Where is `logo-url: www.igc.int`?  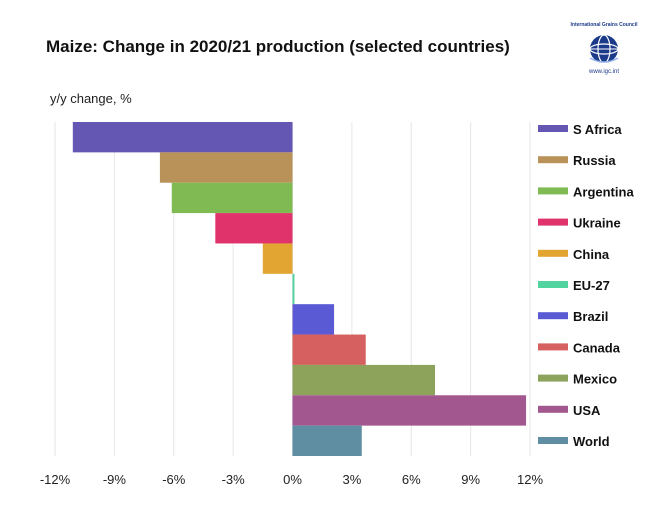 logo-url: www.igc.int is located at coordinates (603, 72).